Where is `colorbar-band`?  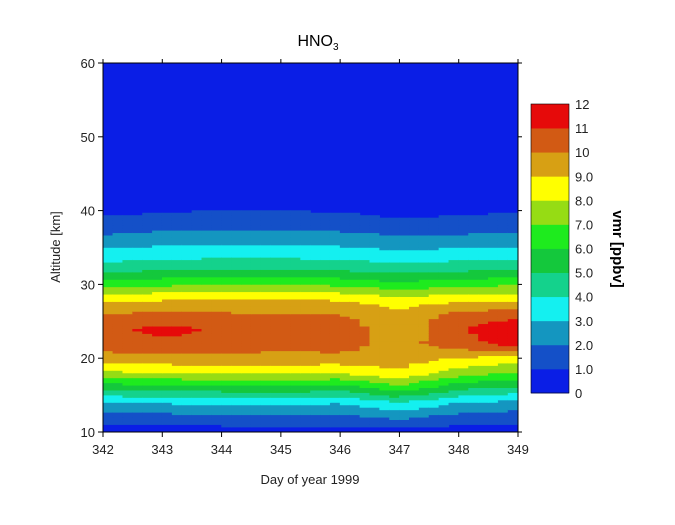 colorbar-band is located at coordinates (550, 236).